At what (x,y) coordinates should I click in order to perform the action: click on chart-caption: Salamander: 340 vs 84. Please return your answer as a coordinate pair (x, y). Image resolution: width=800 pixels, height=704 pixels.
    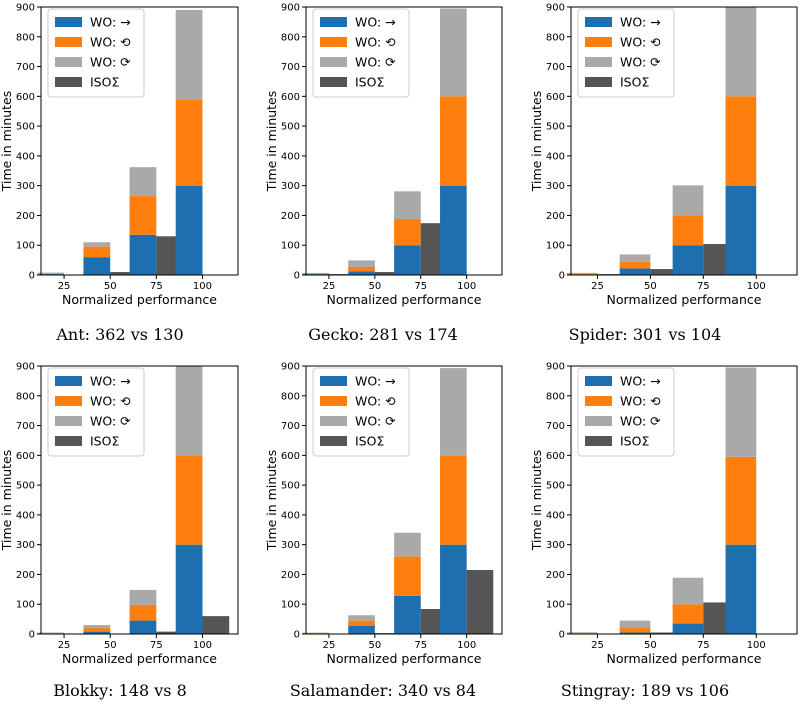
    Looking at the image, I should click on (383, 690).